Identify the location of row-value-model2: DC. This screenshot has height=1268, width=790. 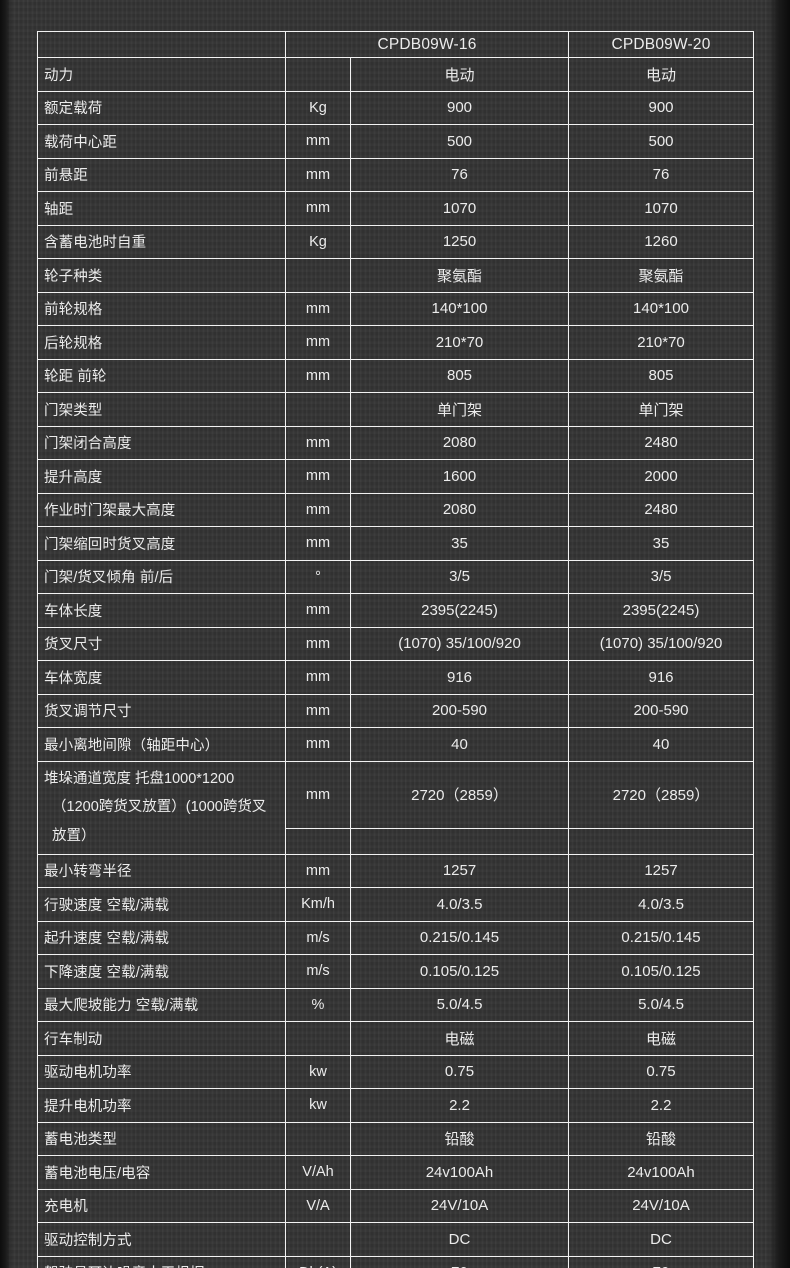
(661, 1239).